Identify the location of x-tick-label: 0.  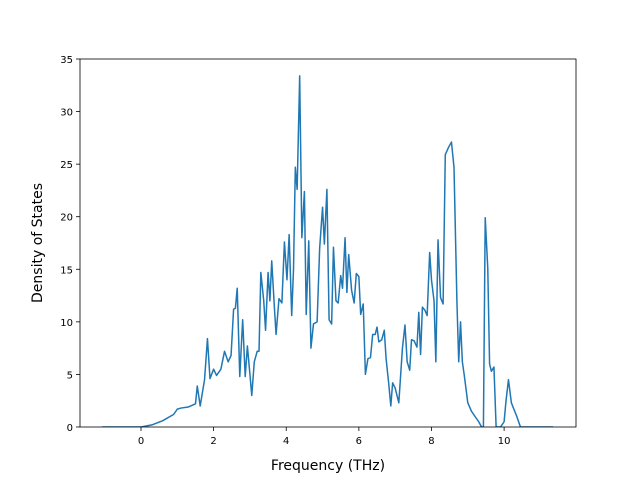
(141, 441).